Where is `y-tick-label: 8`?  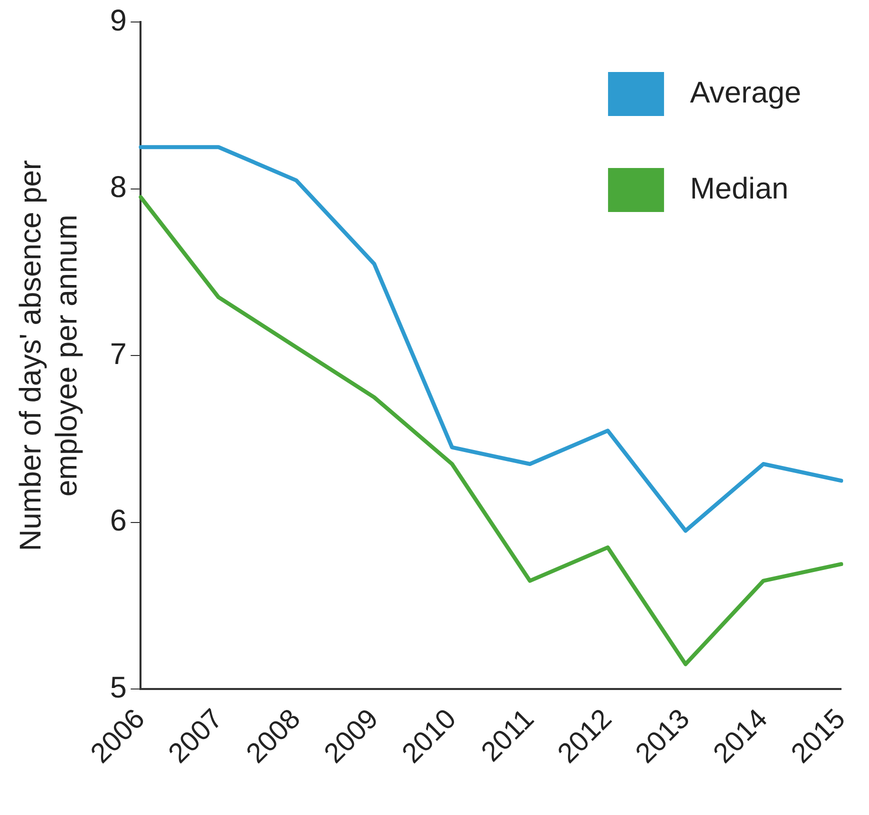 y-tick-label: 8 is located at coordinates (118, 187).